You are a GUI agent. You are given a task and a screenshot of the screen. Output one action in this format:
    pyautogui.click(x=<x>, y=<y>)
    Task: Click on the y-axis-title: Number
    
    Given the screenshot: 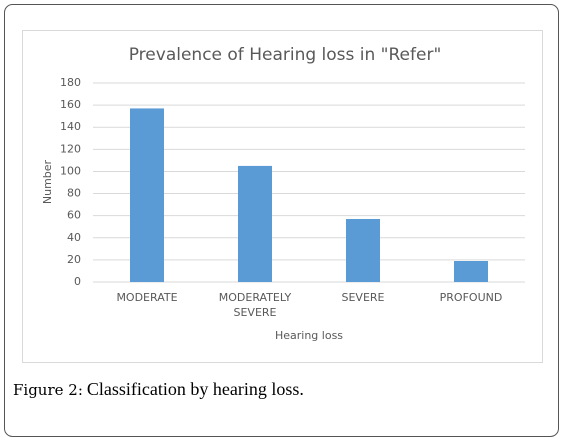 What is the action you would take?
    pyautogui.click(x=47, y=181)
    